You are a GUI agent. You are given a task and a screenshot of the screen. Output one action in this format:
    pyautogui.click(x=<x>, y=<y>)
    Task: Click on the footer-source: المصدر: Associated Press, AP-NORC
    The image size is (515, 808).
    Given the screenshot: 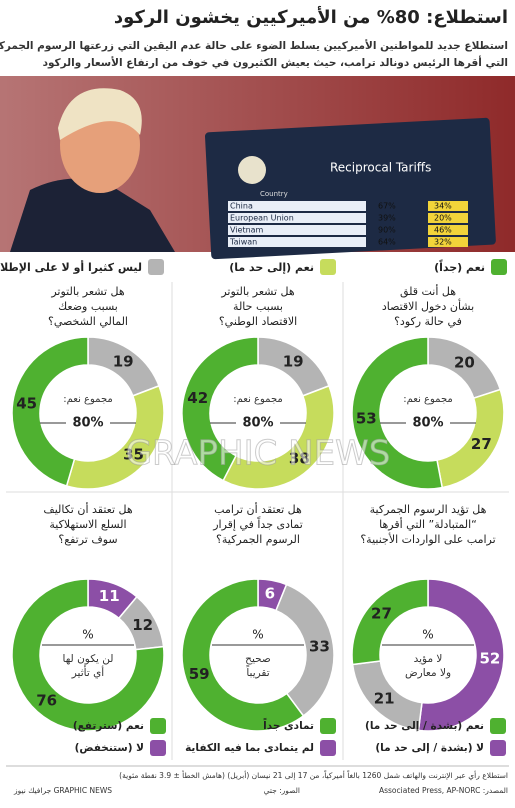 What is the action you would take?
    pyautogui.click(x=443, y=790)
    